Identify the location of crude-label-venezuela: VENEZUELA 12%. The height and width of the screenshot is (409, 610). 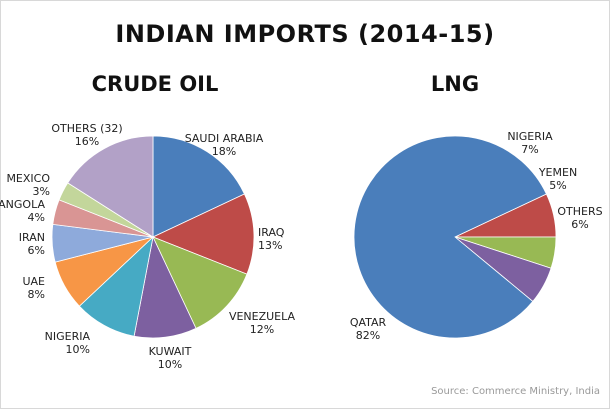
(262, 323).